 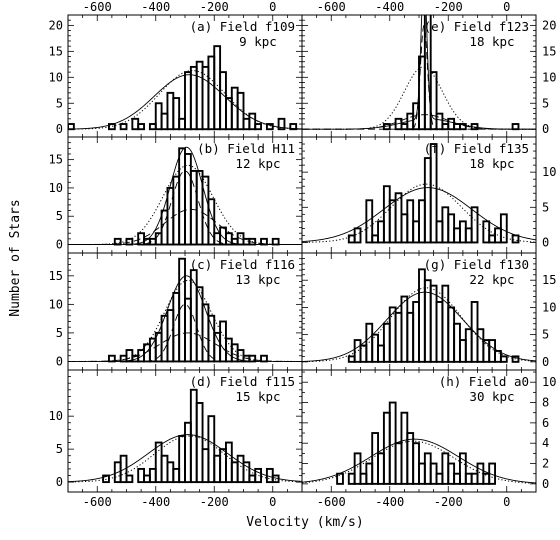 What do you see at coordinates (331, 7) in the screenshot?
I see `x-tick-label-top: -600` at bounding box center [331, 7].